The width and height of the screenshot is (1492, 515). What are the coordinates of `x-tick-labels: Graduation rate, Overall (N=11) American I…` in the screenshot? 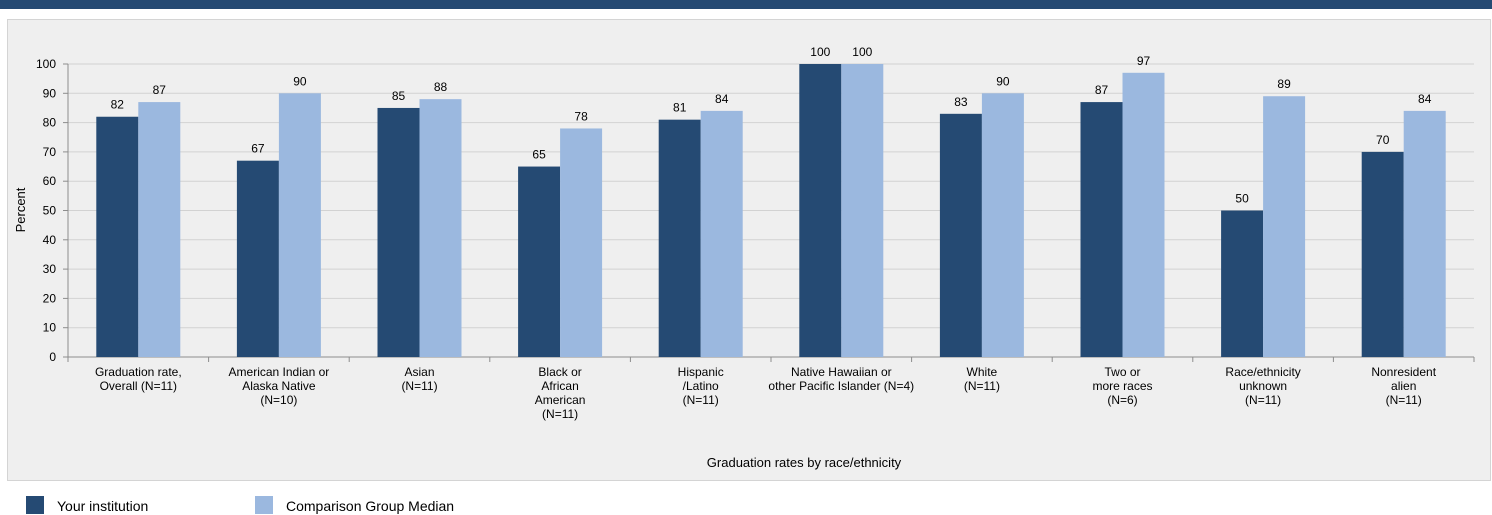 It's located at (766, 393).